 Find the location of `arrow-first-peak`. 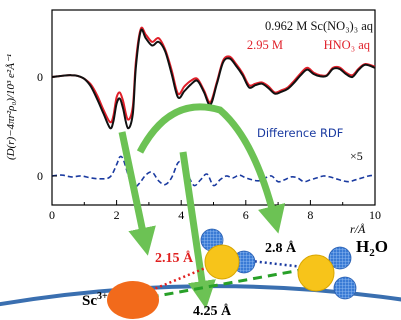

arrow-first-peak is located at coordinates (137, 193).